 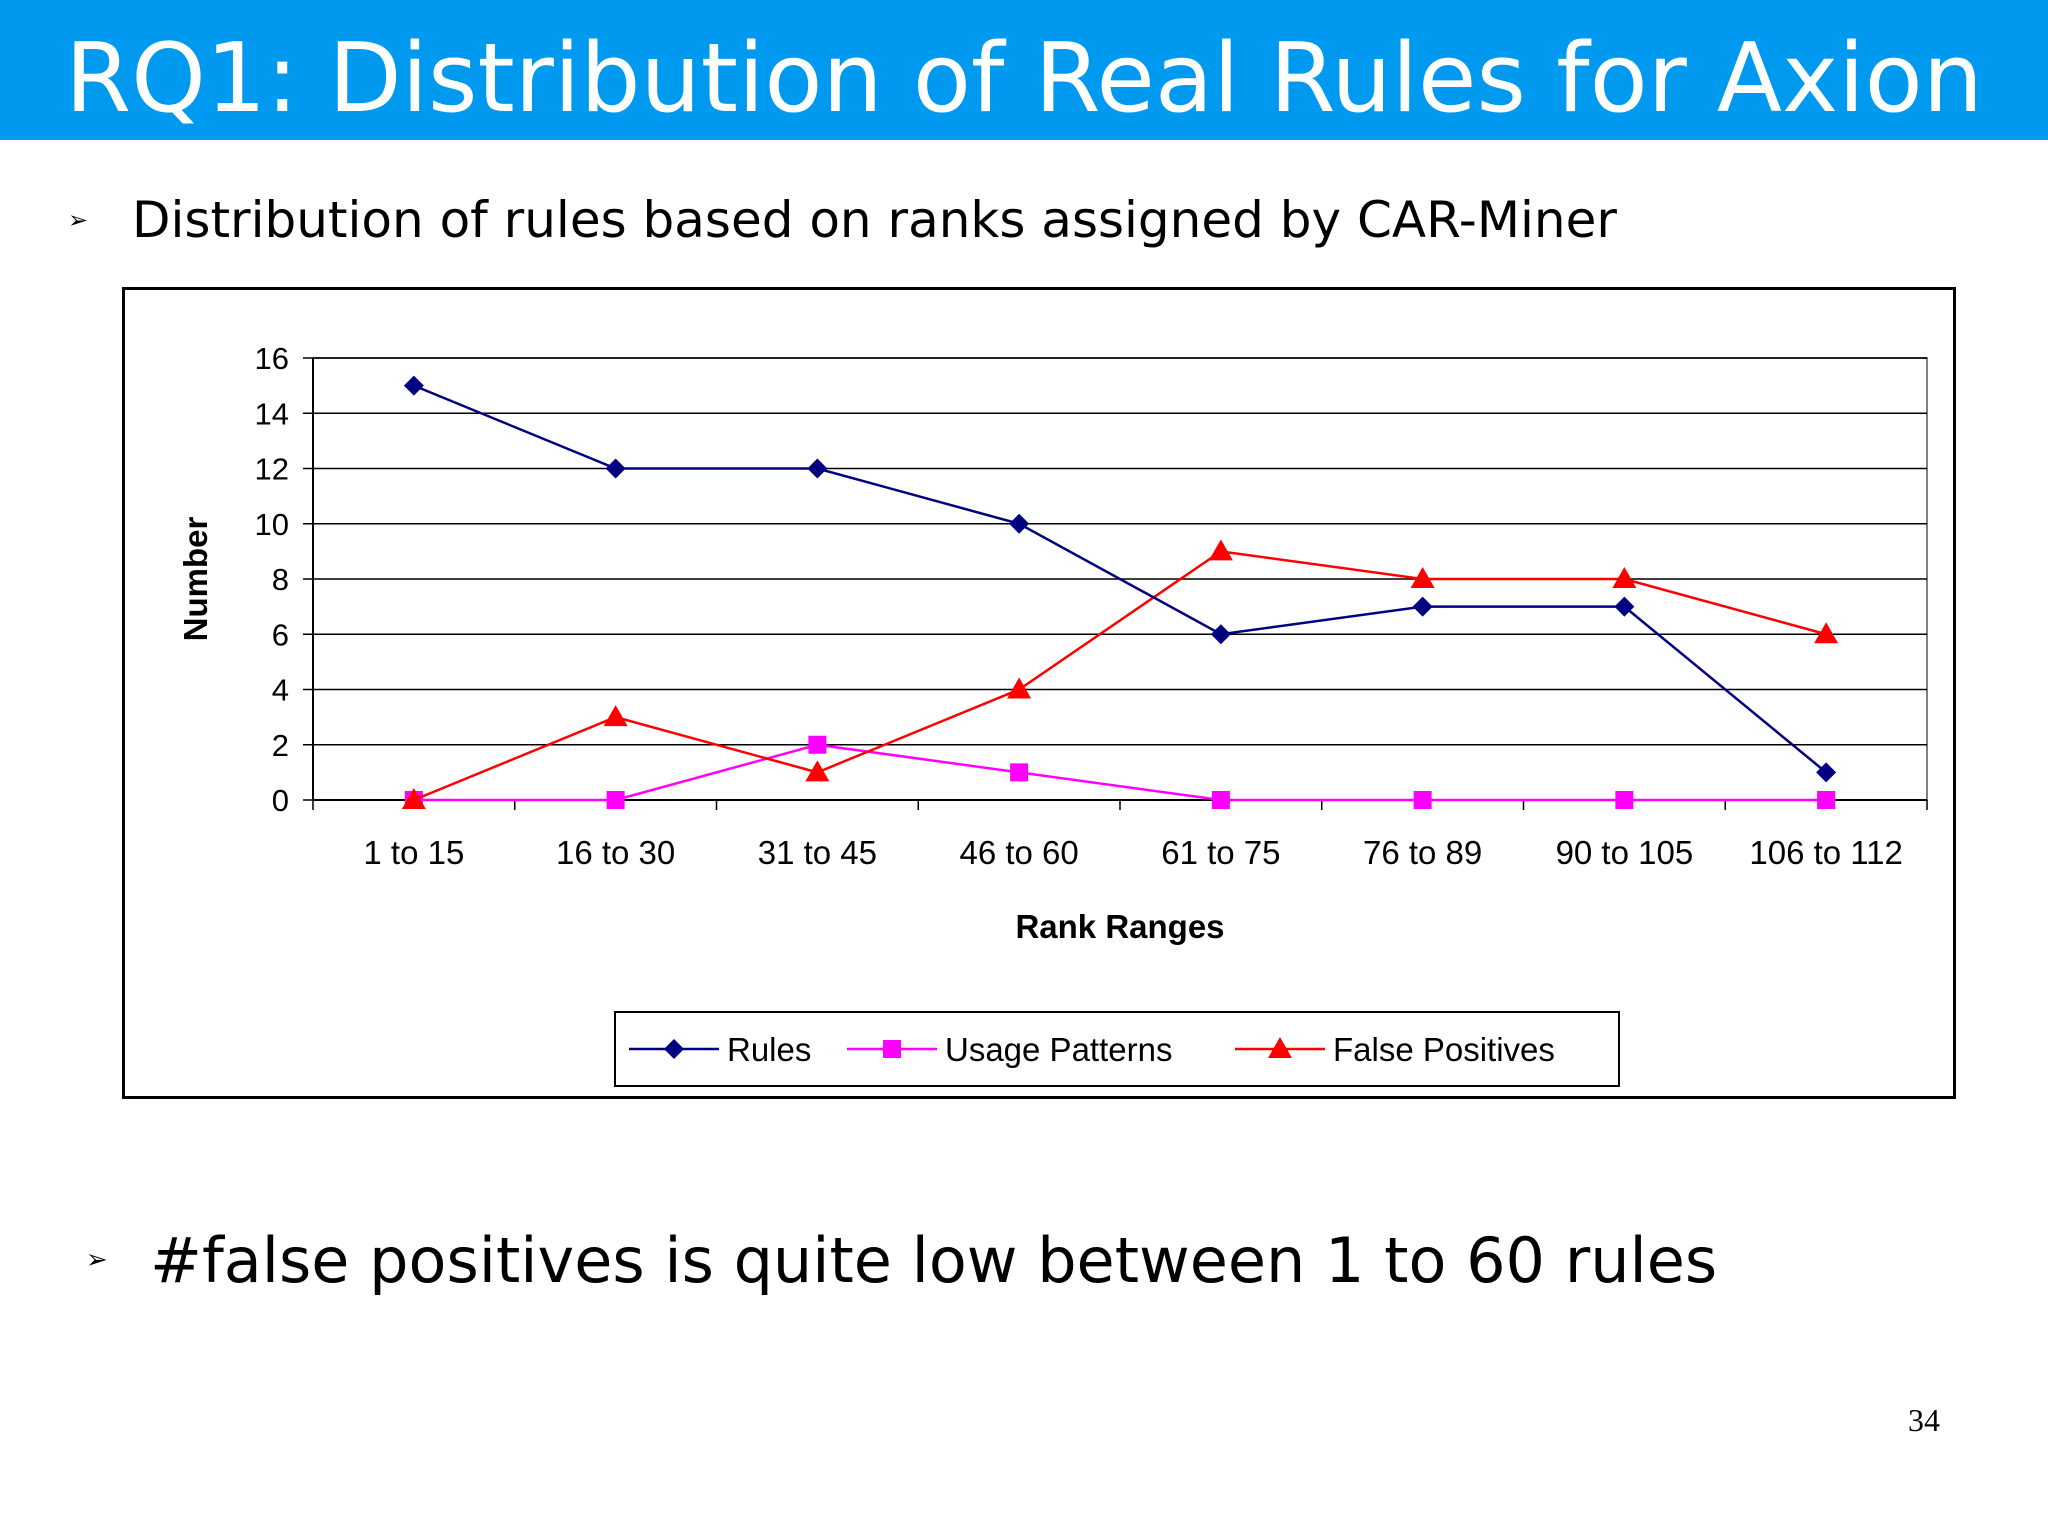 What do you see at coordinates (195, 579) in the screenshot?
I see `y-axis-title: Number` at bounding box center [195, 579].